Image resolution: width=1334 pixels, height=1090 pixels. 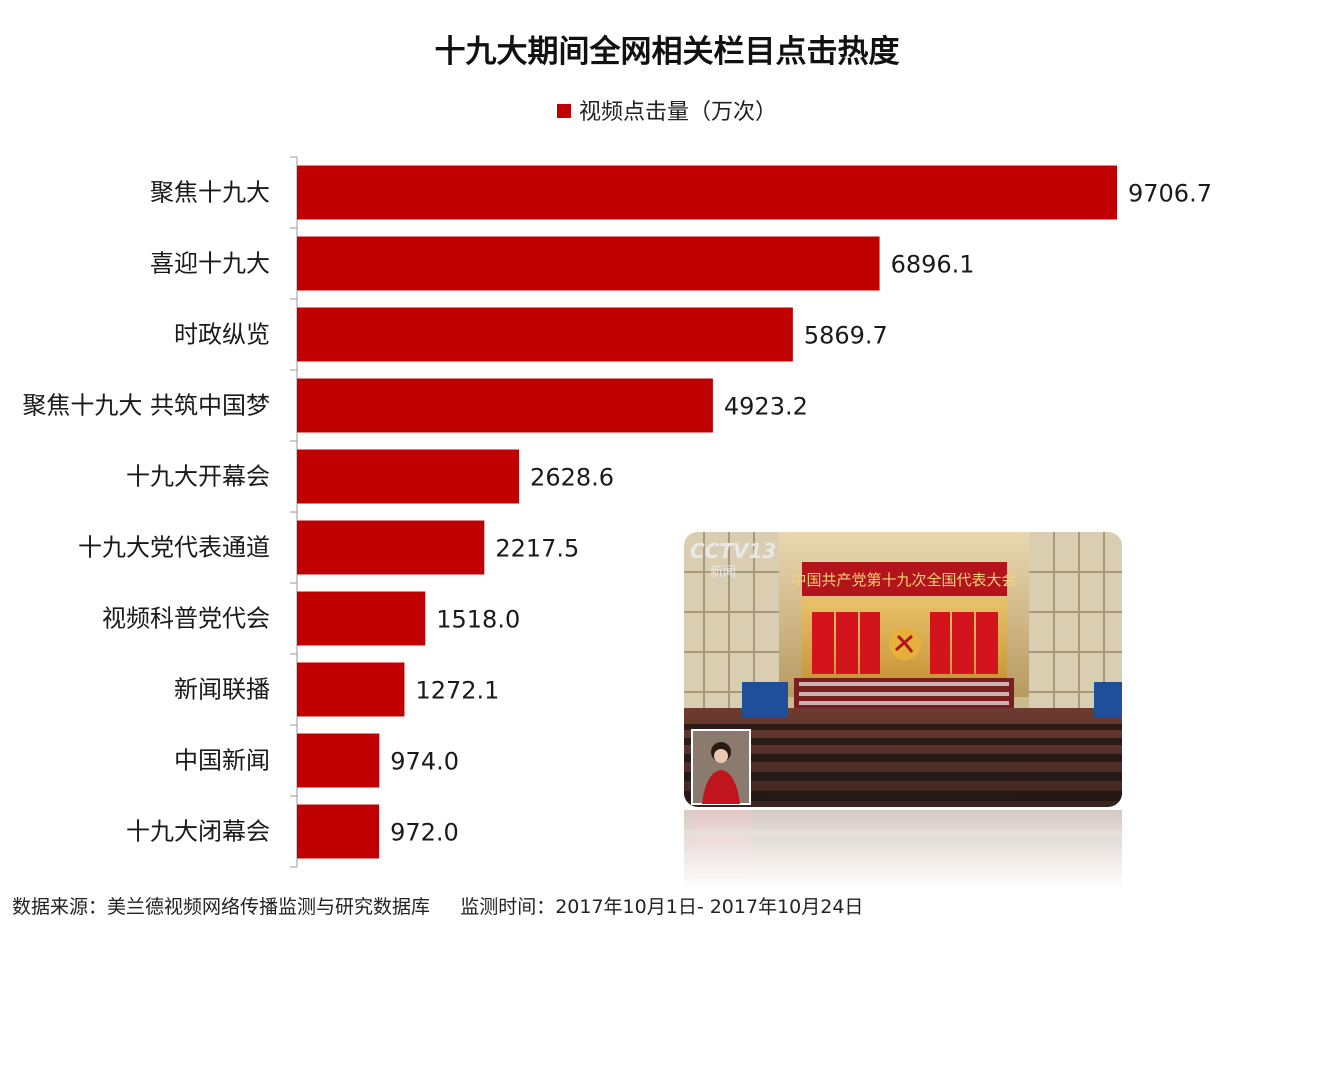 I want to click on congress-photo: 中国共产党第十九次全国代表大会, so click(x=903, y=669).